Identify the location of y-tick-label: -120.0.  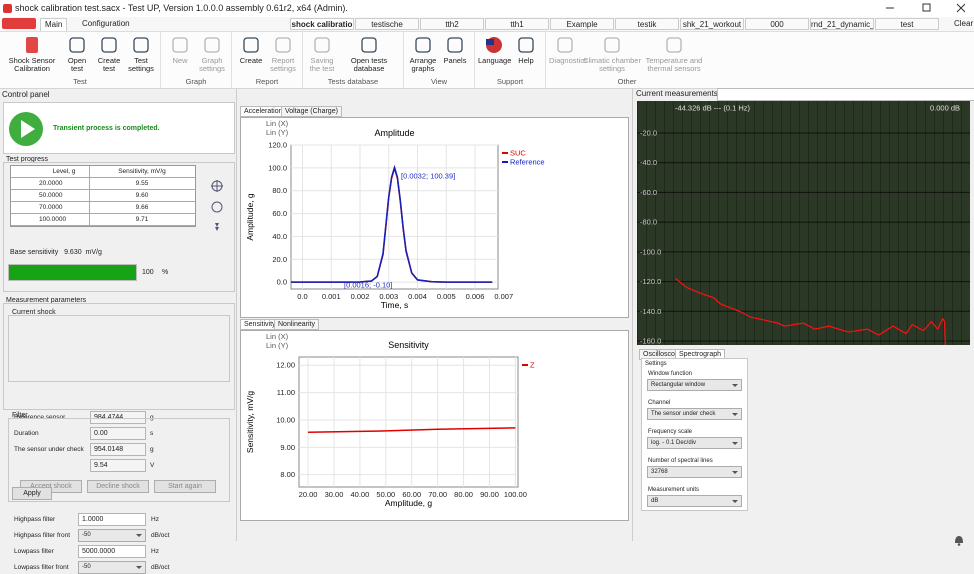
(650, 281).